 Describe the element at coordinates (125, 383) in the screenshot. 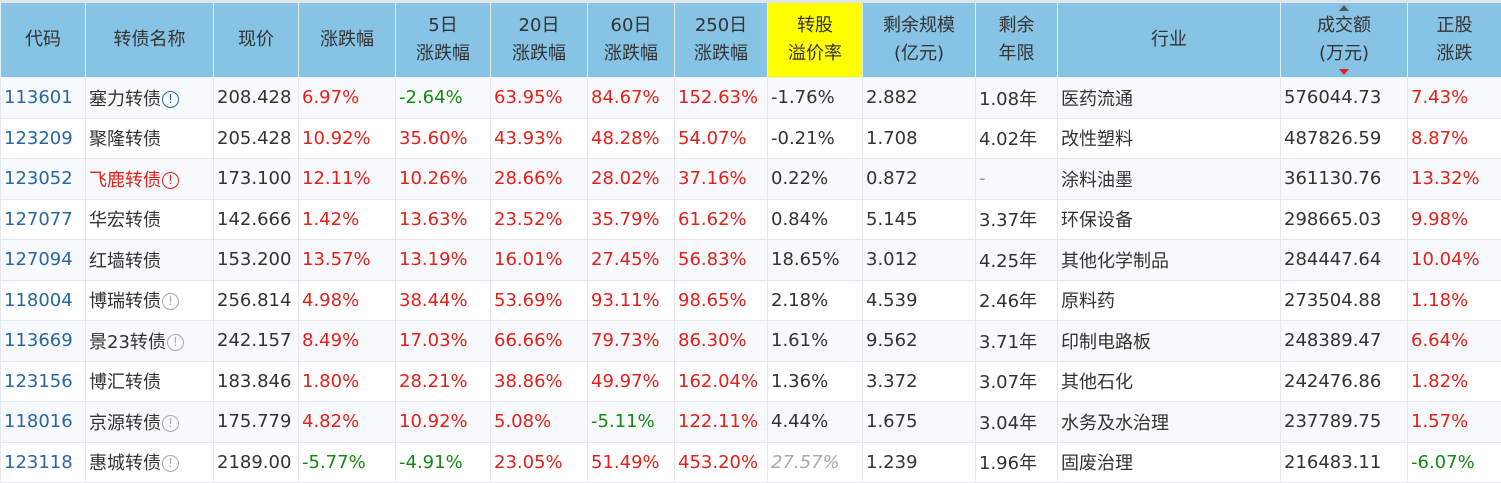

I see `name-value: 博汇转债` at that location.